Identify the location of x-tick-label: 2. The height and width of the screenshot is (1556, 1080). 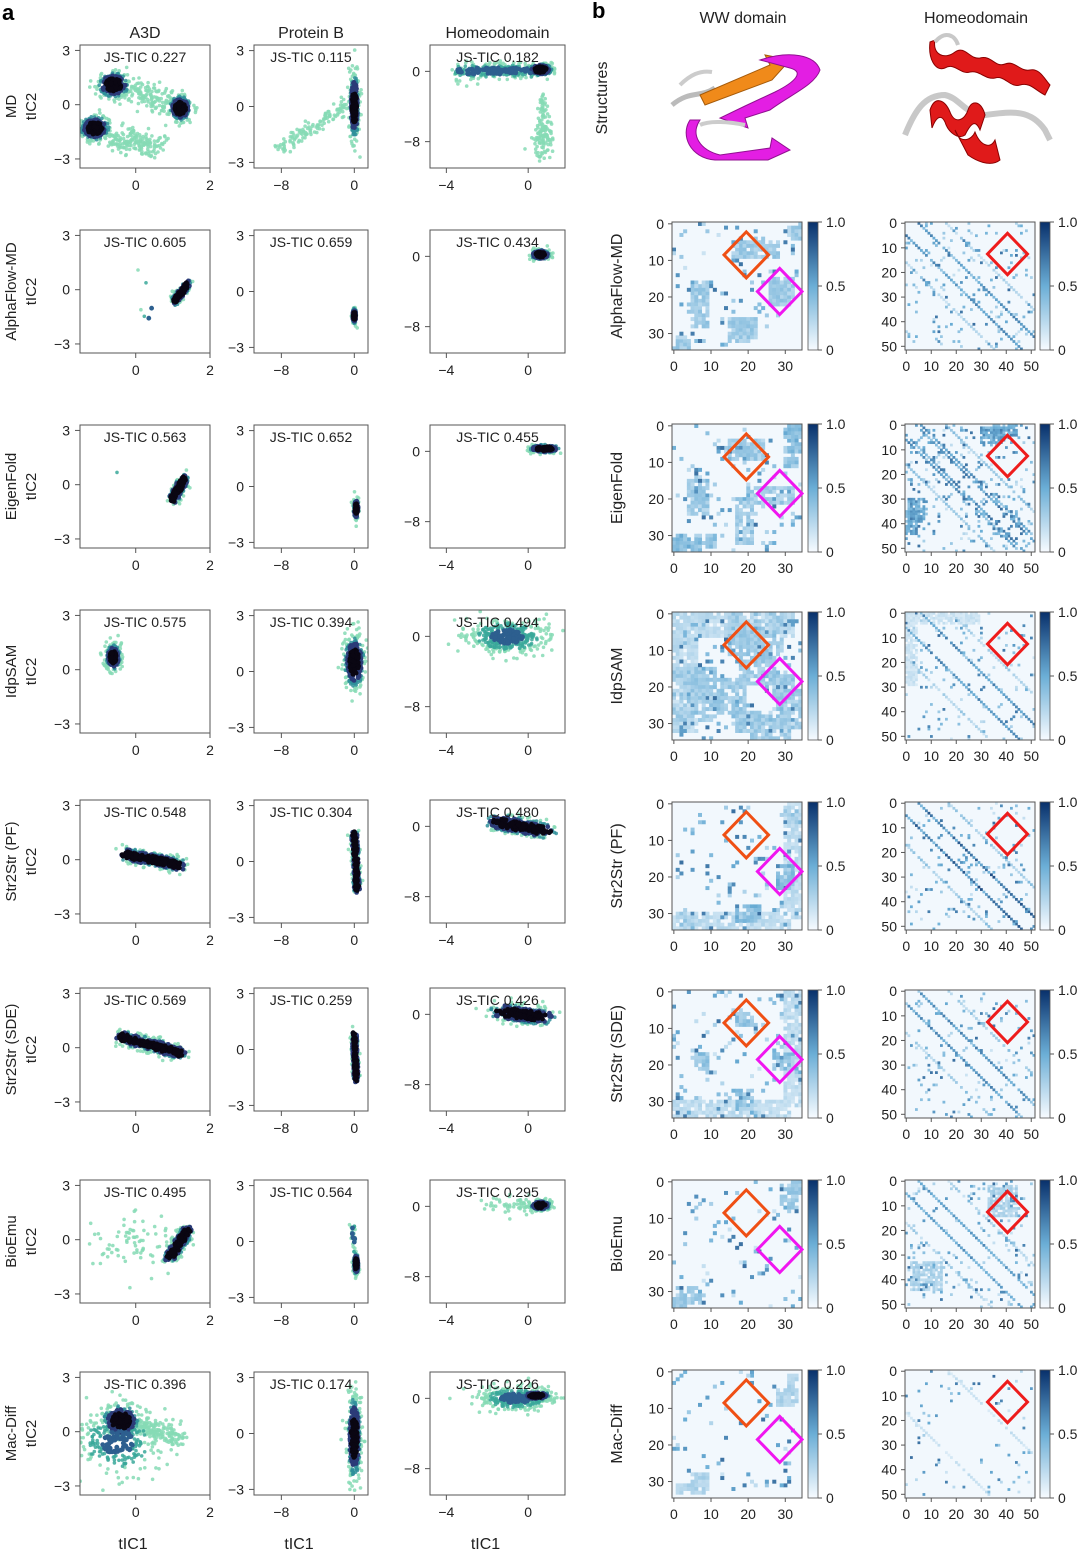
(210, 565).